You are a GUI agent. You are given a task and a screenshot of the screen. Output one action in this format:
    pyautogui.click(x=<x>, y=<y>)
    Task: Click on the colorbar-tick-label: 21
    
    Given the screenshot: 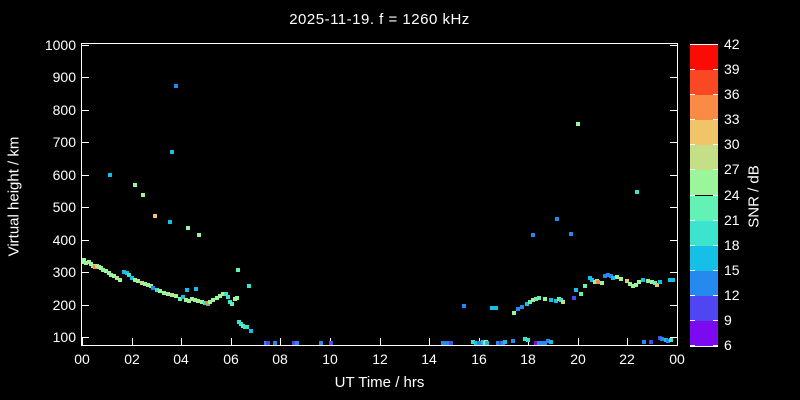 What is the action you would take?
    pyautogui.click(x=732, y=220)
    